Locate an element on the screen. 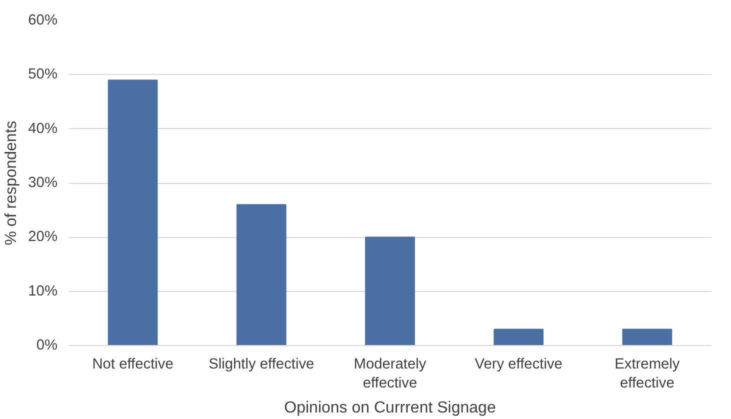 This screenshot has height=419, width=731. x-tick-label: Extremely effective is located at coordinates (647, 374).